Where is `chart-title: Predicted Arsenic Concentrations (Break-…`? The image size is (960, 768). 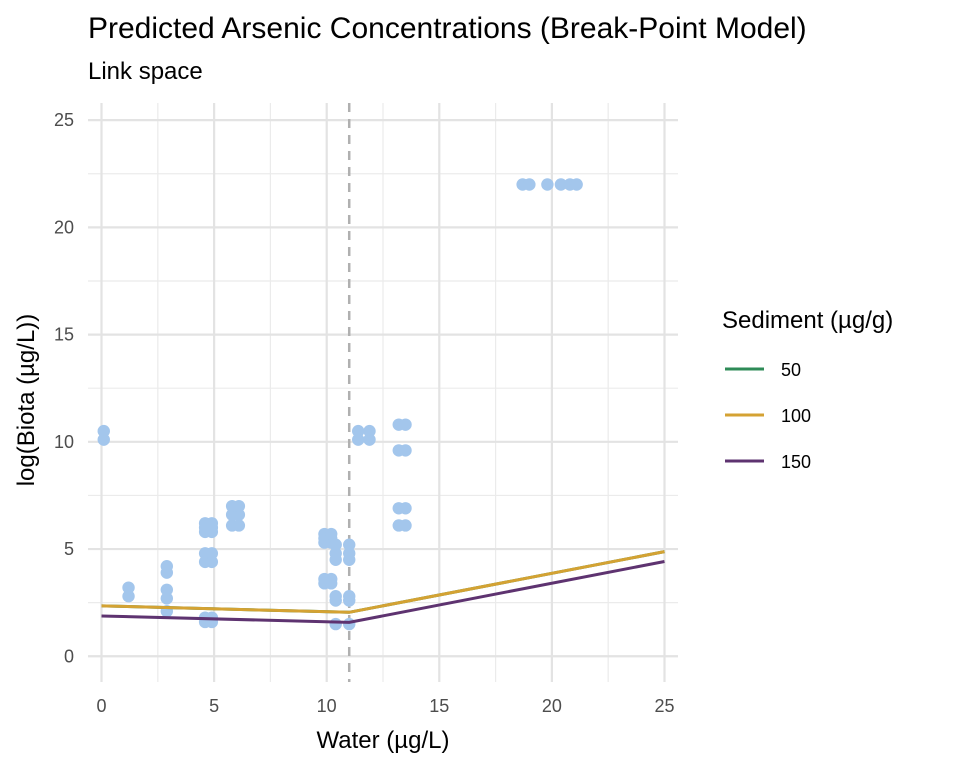 chart-title: Predicted Arsenic Concentrations (Break-… is located at coordinates (447, 28).